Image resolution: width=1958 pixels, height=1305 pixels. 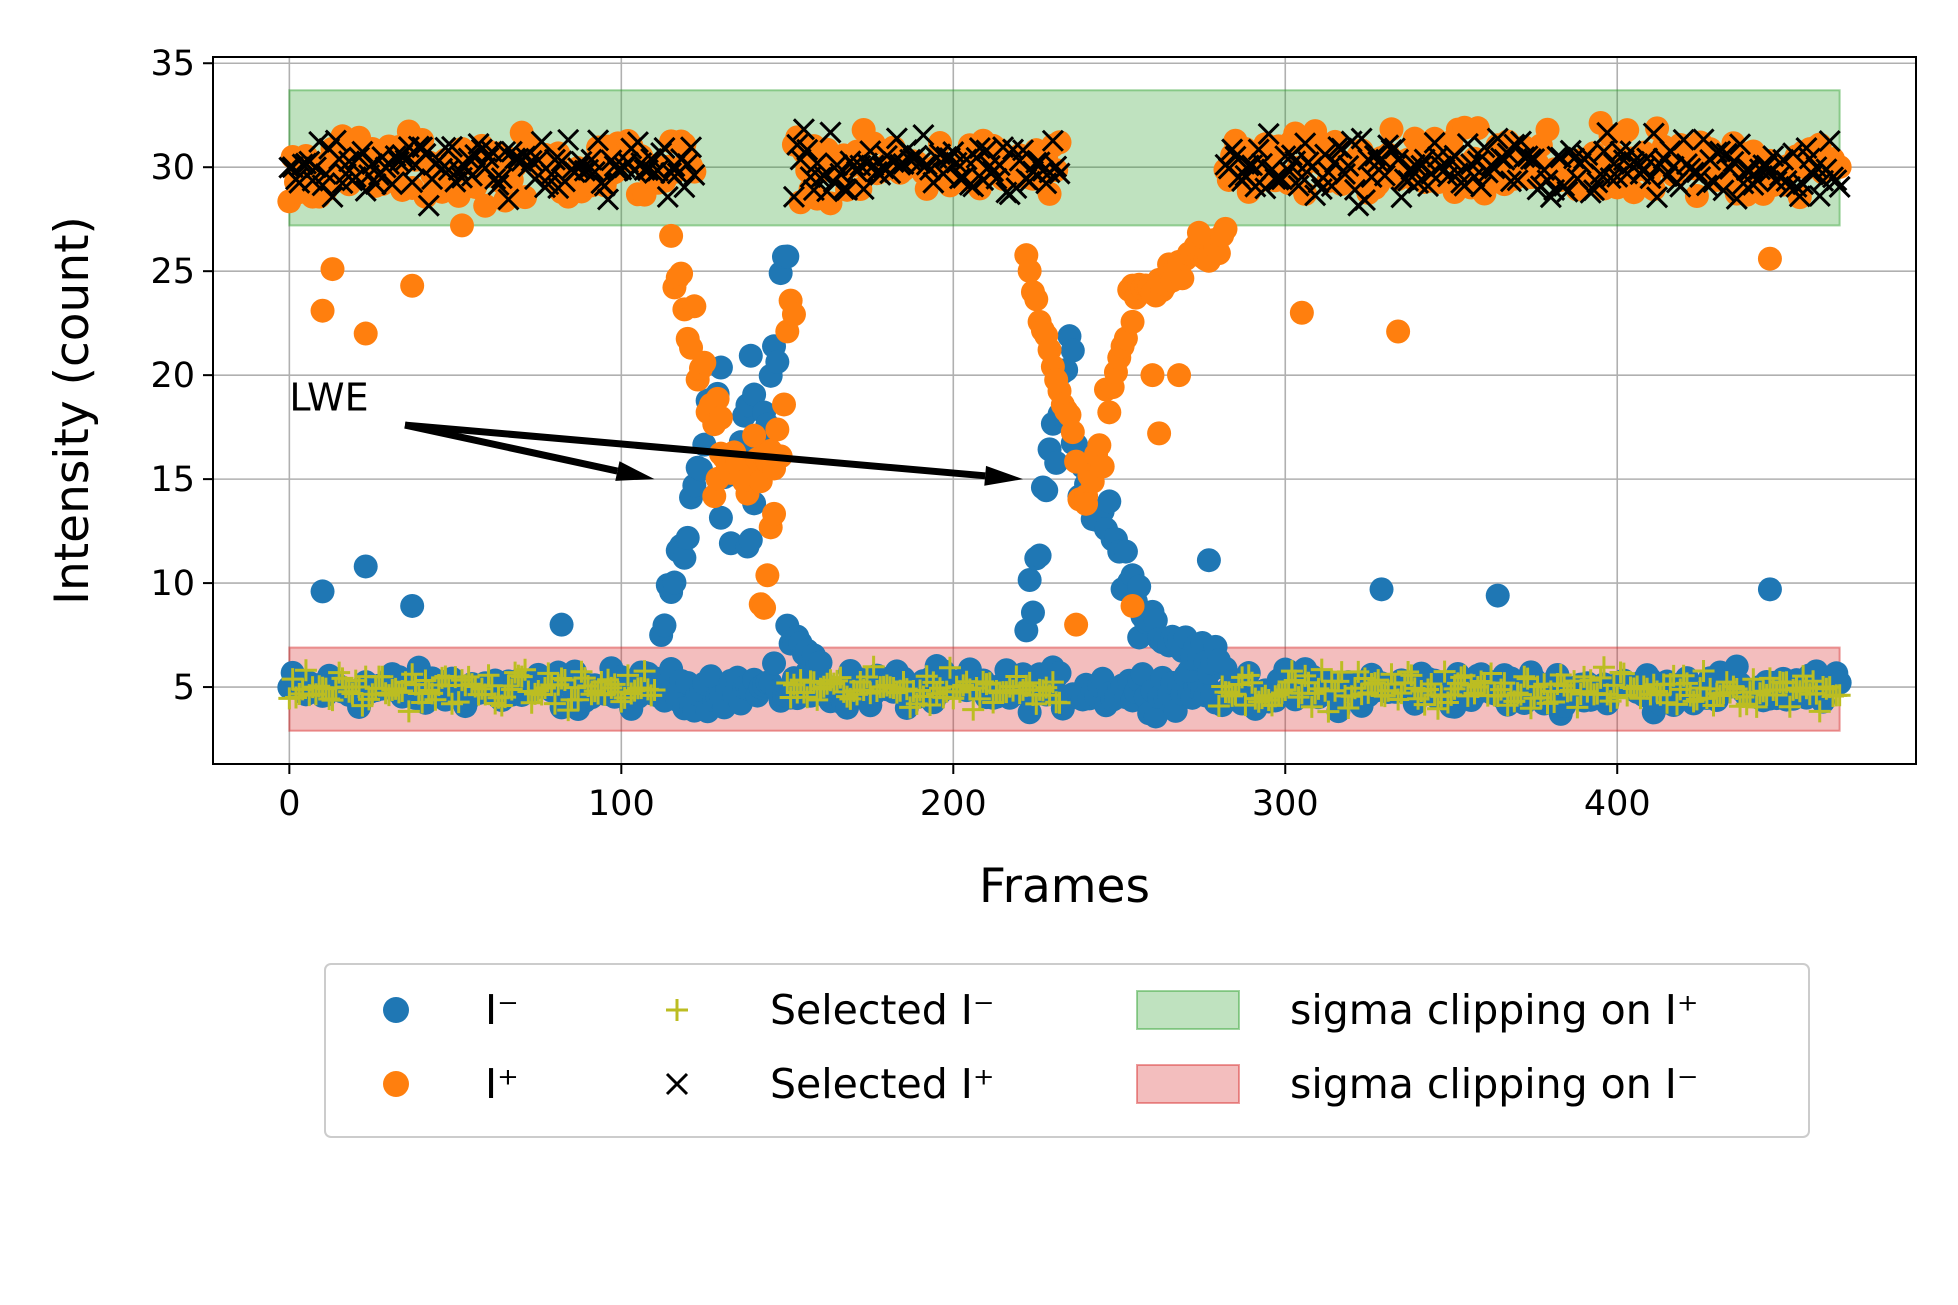 I want to click on legend-item: I⁻, so click(x=451, y=1010).